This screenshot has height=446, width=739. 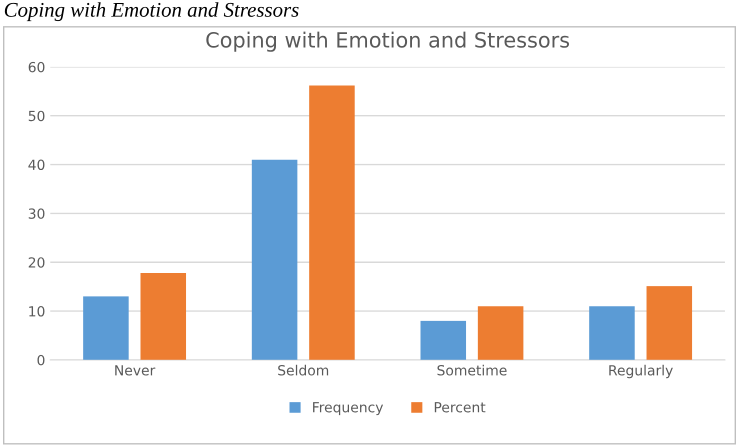 I want to click on y-tick-label: 0, so click(x=40, y=360).